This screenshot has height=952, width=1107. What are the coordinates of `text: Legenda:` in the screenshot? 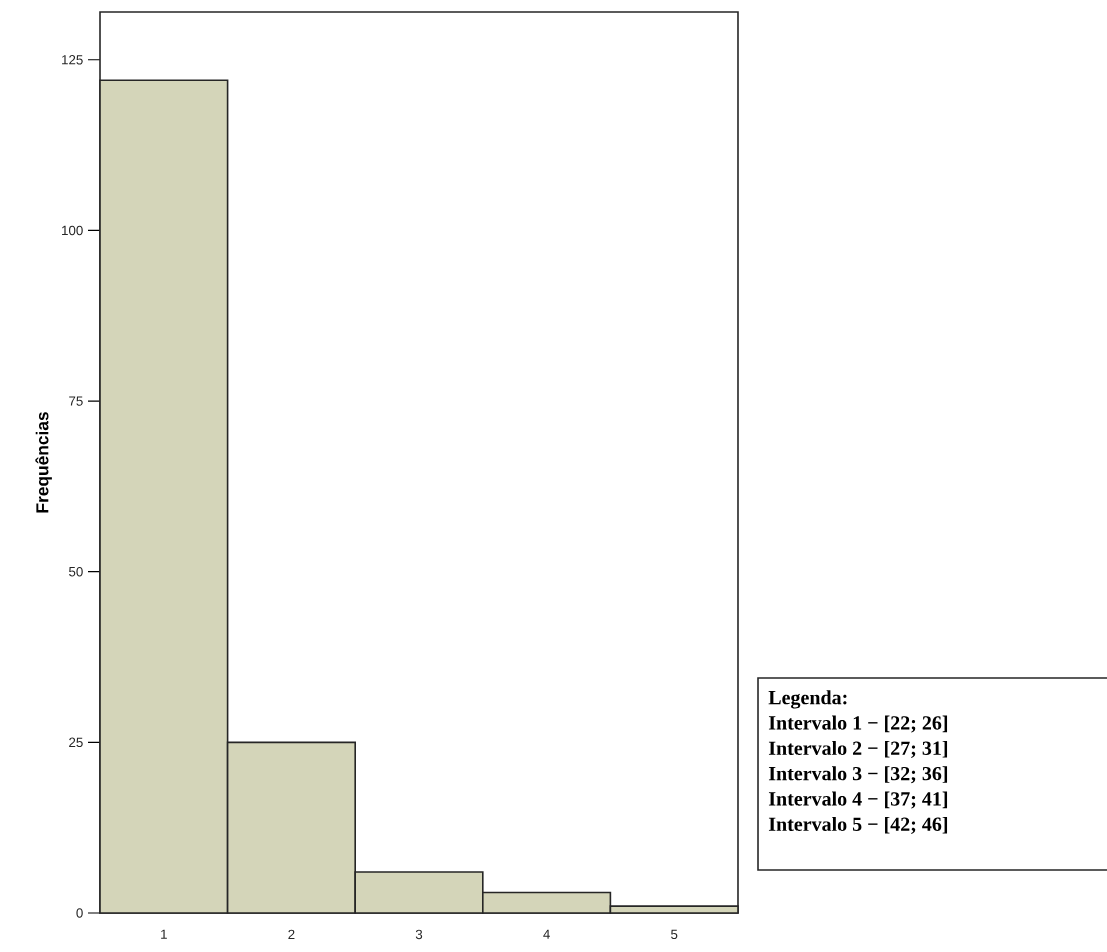 It's located at (807, 699).